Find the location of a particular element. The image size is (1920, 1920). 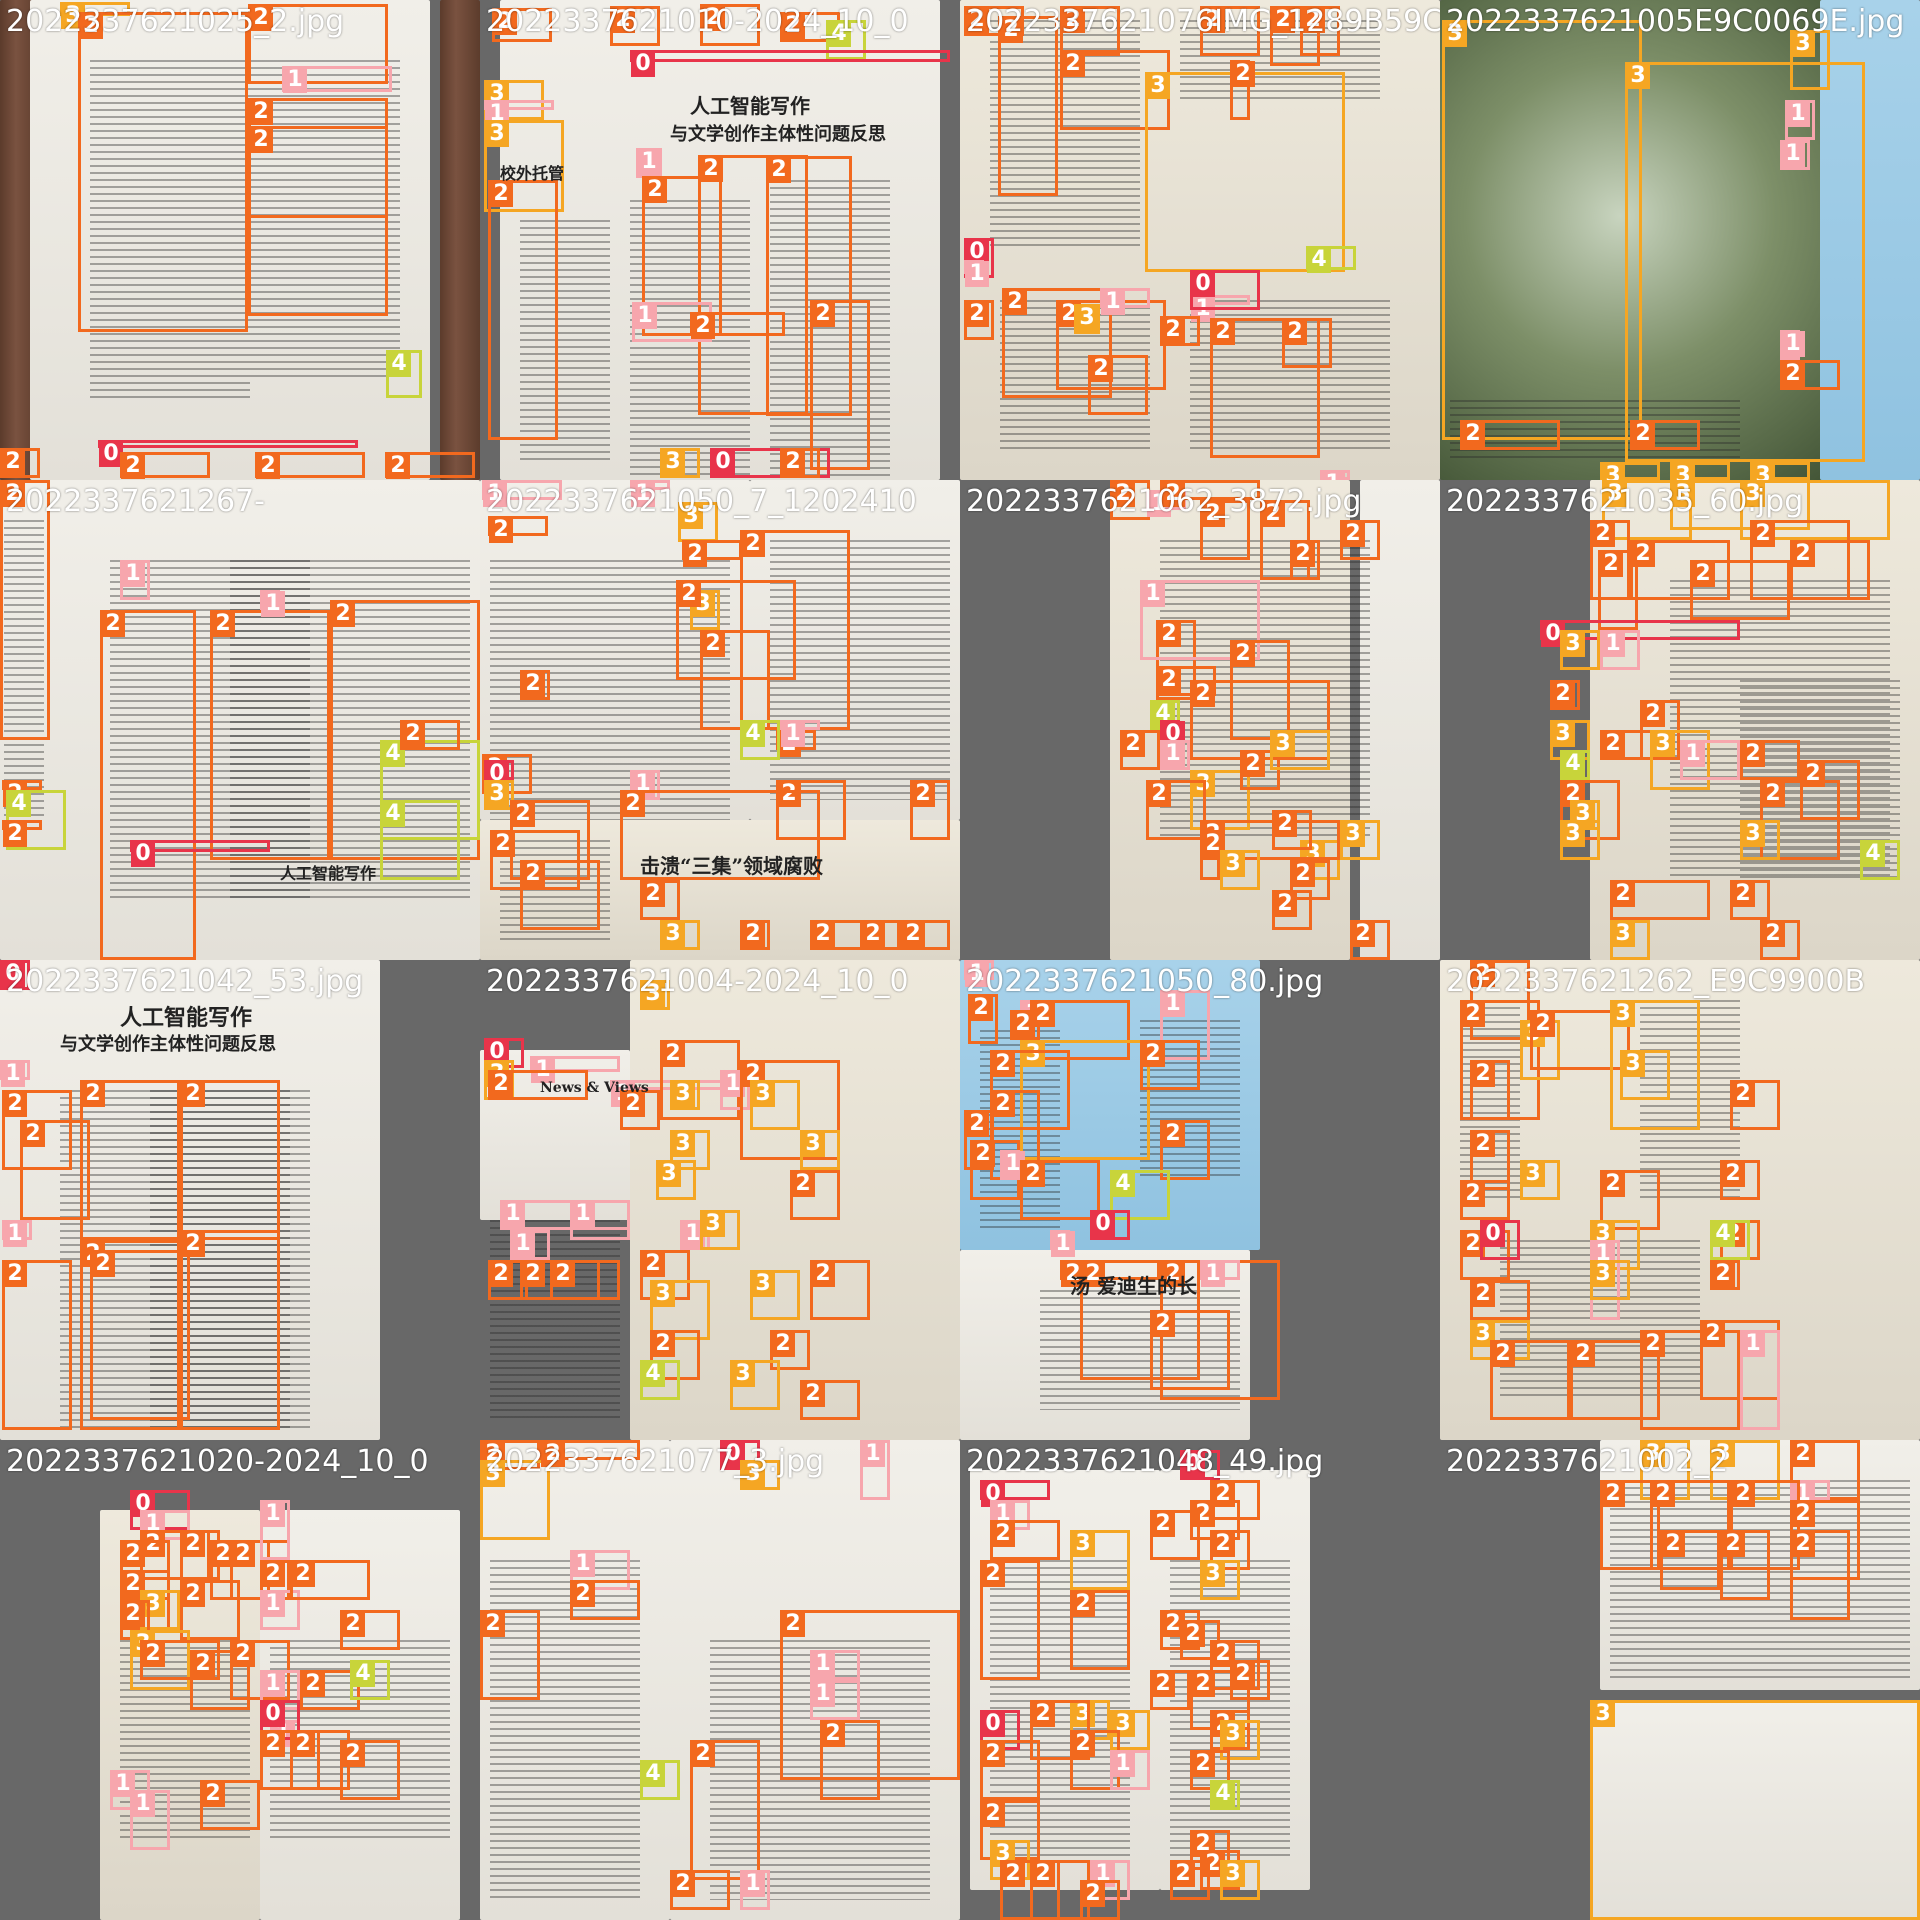

text-block-texture is located at coordinates (1225, 690).